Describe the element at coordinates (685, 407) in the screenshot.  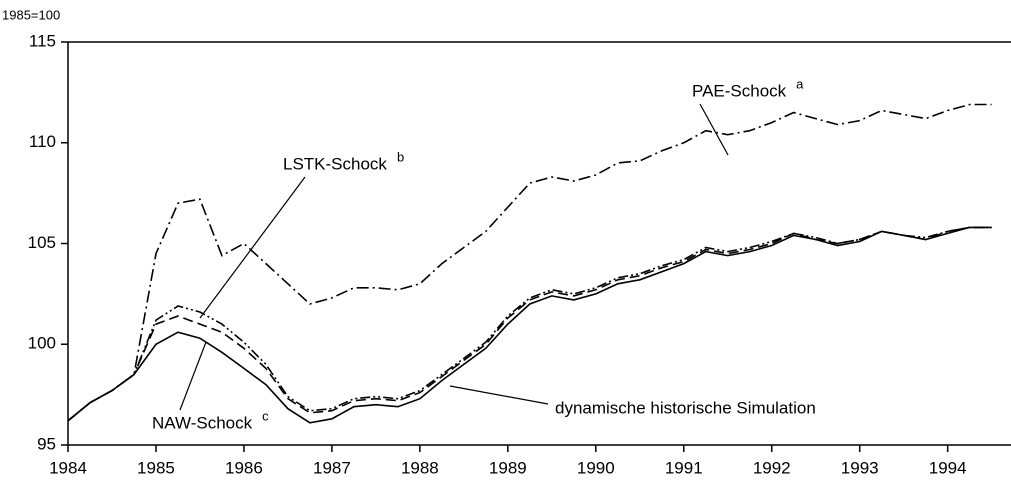
I see `series-label: dynamische historische Simulation` at that location.